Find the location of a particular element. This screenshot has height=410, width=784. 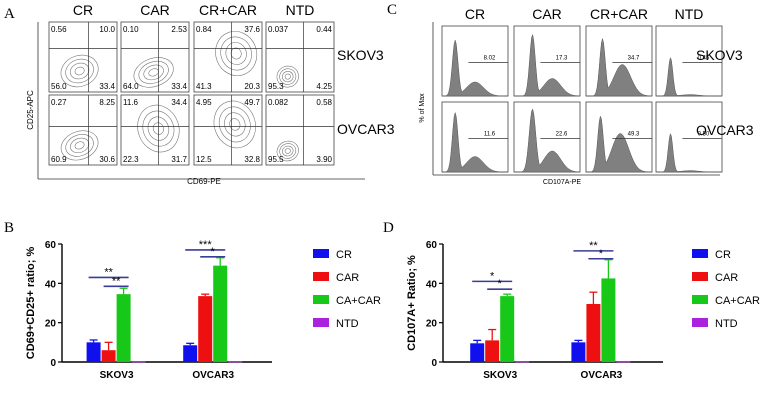

quadrant-value-ul: 0.84 is located at coordinates (204, 29).